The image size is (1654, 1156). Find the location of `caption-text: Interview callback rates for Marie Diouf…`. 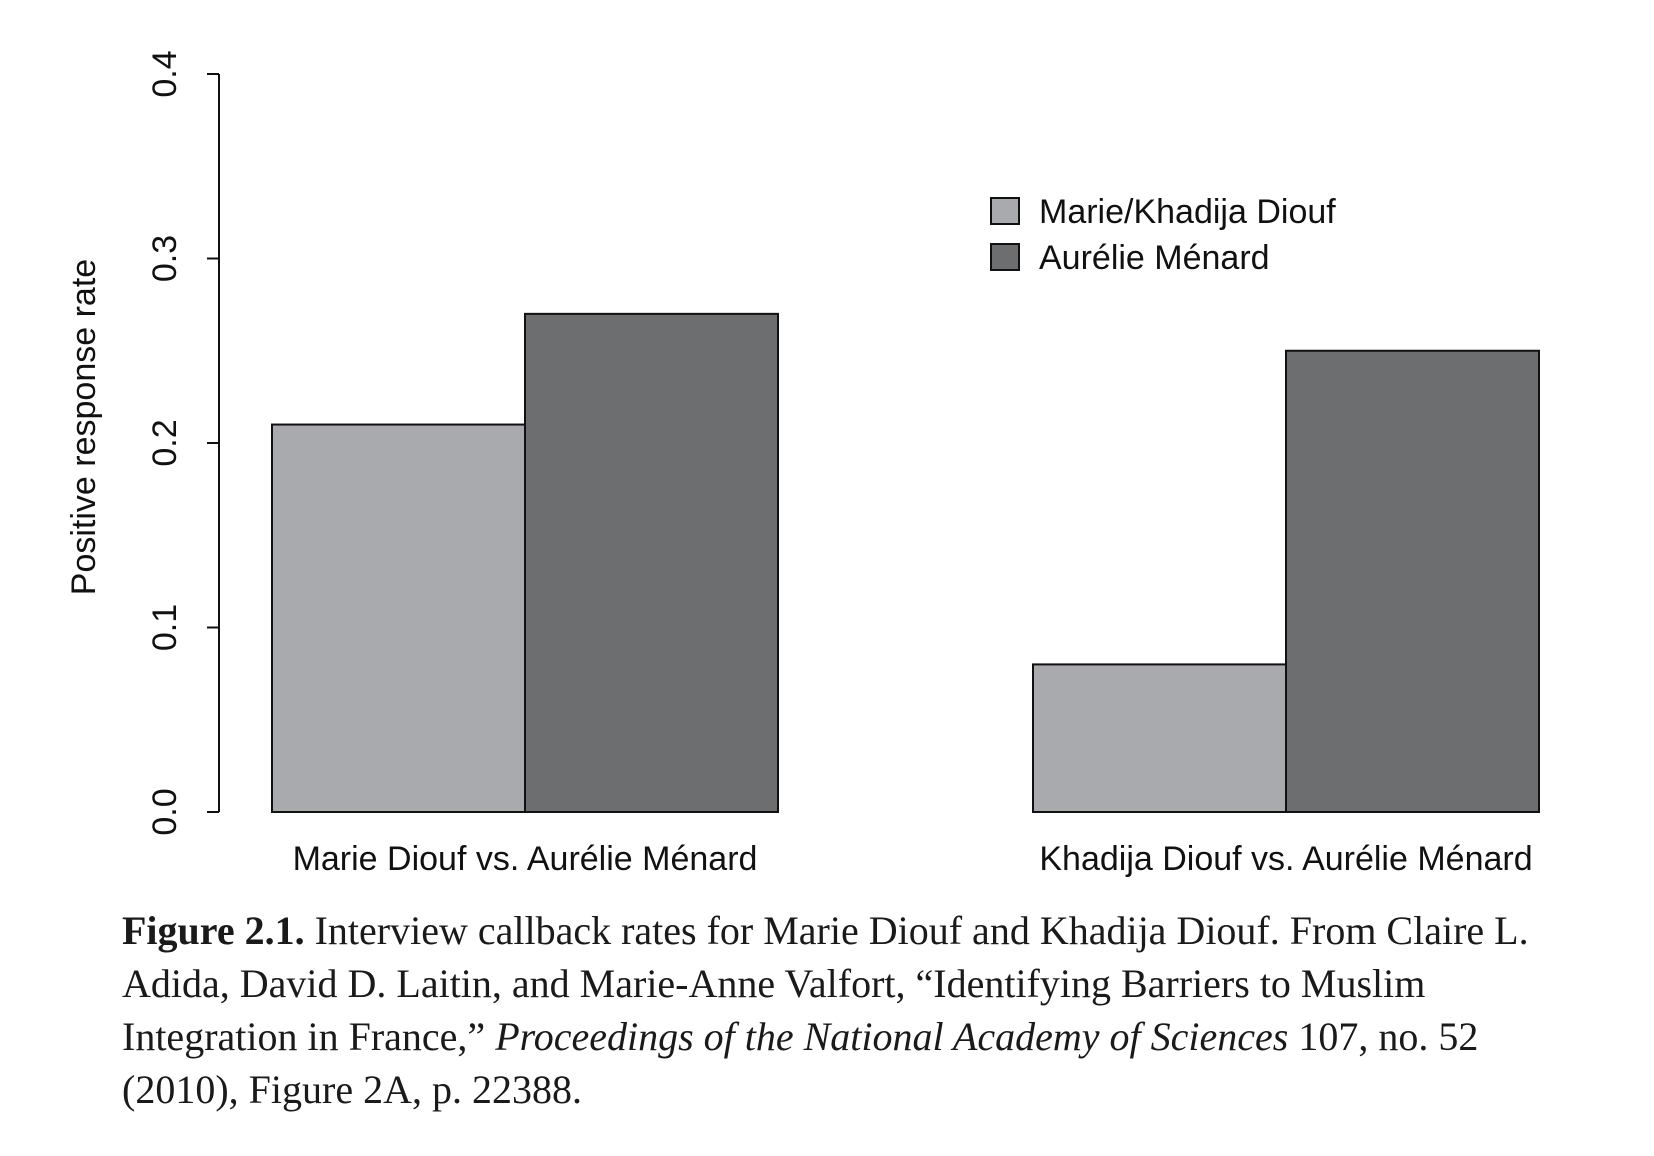

caption-text: Interview callback rates for Marie Diouf… is located at coordinates (825, 983).